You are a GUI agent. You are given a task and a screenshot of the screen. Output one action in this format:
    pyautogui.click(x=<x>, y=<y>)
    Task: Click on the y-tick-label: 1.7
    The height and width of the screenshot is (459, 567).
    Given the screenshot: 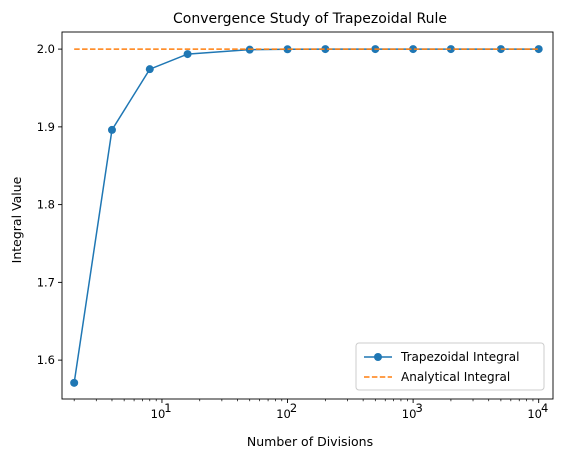 What is the action you would take?
    pyautogui.click(x=46, y=282)
    